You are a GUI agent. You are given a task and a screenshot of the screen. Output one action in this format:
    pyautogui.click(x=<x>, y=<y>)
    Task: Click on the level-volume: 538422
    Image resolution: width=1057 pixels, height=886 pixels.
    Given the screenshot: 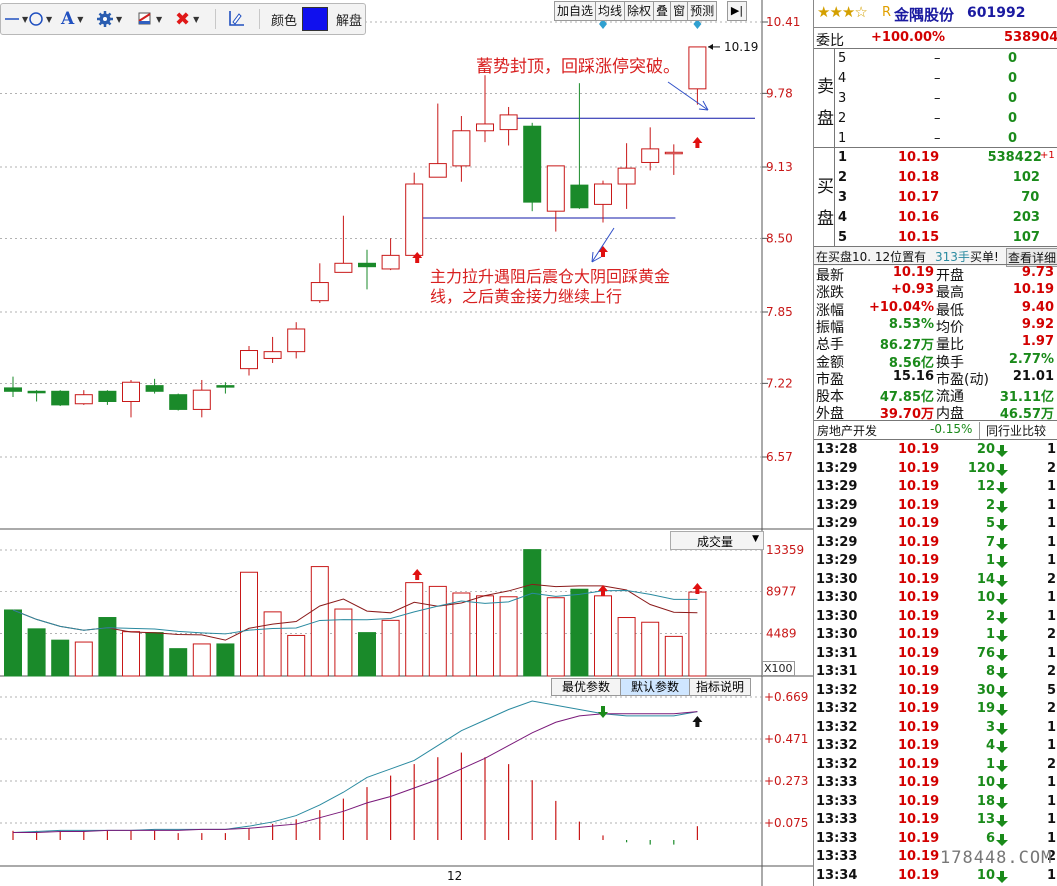 What is the action you would take?
    pyautogui.click(x=1014, y=157)
    